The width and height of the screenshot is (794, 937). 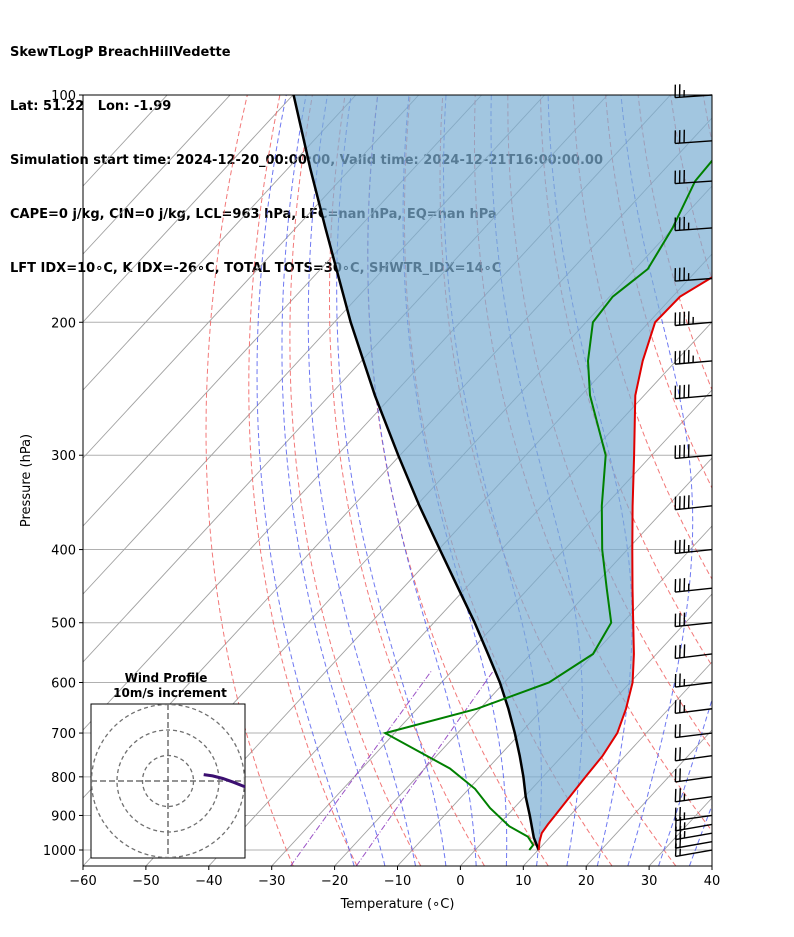 I want to click on hodograph-subtitle: 10m/s increment, so click(x=170, y=693).